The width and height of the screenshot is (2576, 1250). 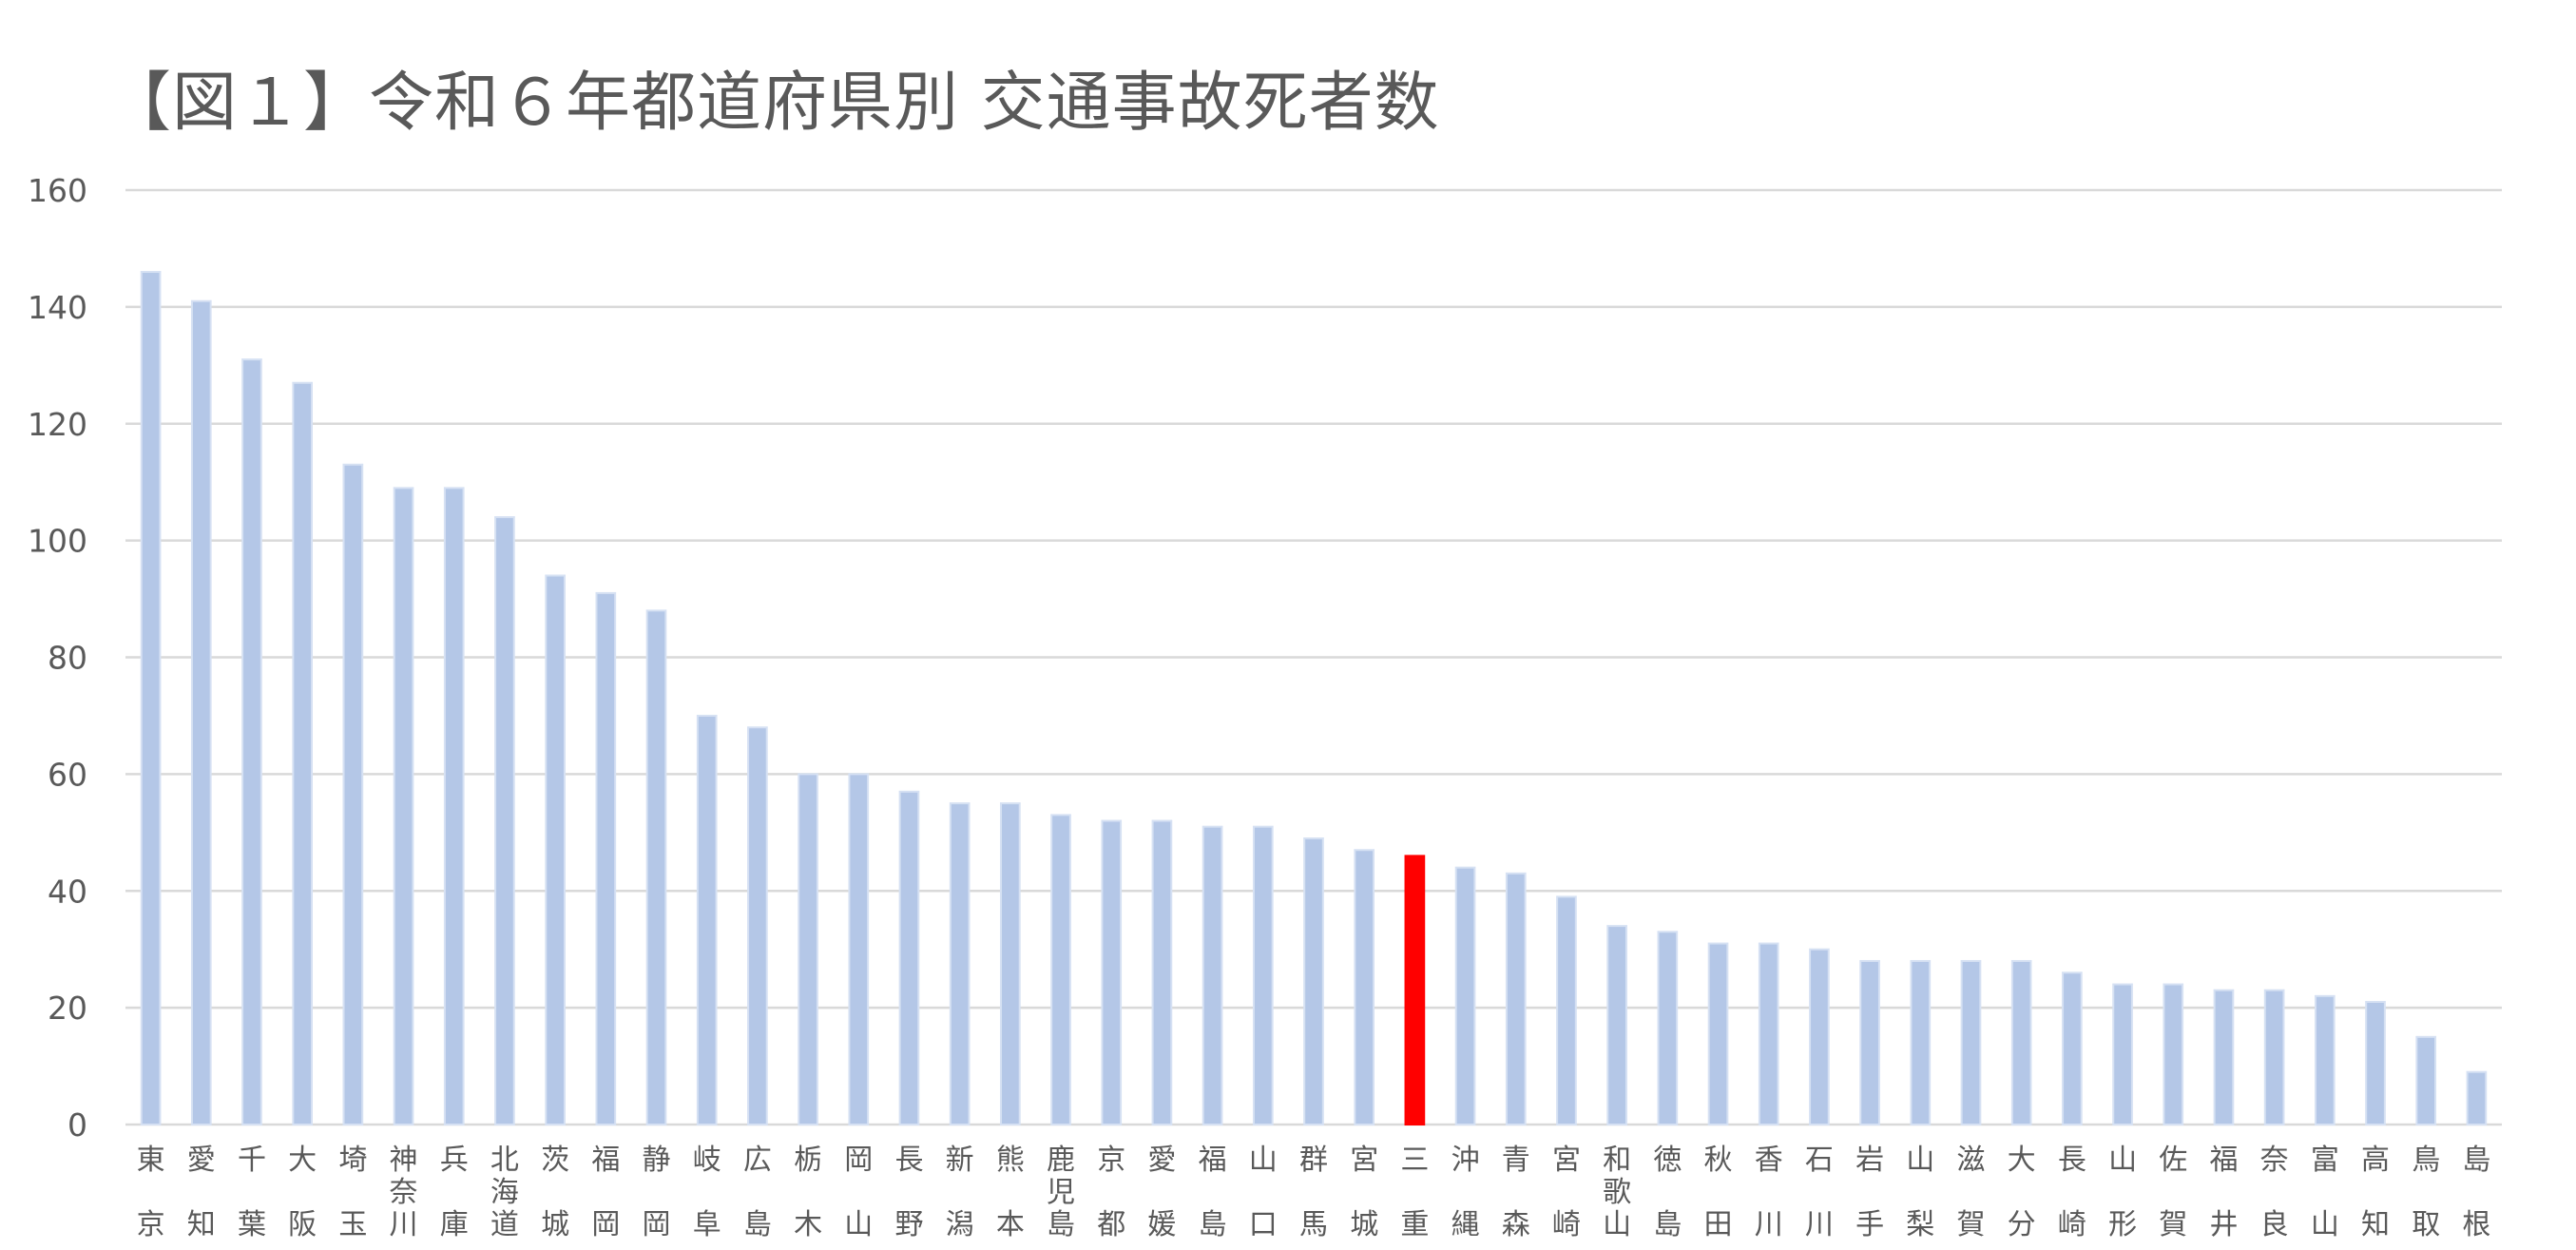 I want to click on y-tick-label: 20, so click(x=67, y=1008).